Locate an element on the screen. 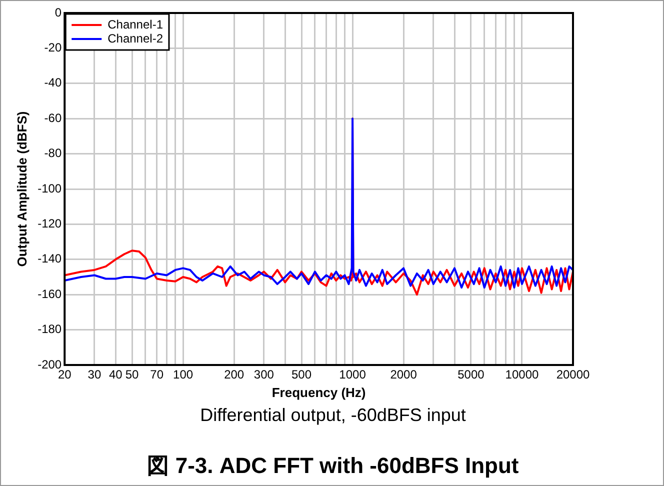  y-tick-label: -100 is located at coordinates (50, 188).